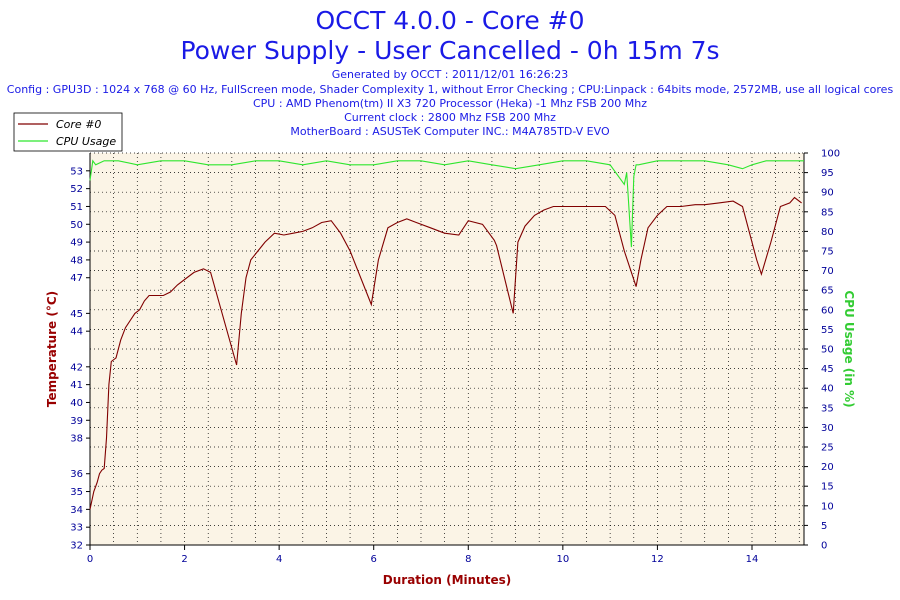 The width and height of the screenshot is (900, 600). I want to click on y-tick-label-right: 60, so click(827, 310).